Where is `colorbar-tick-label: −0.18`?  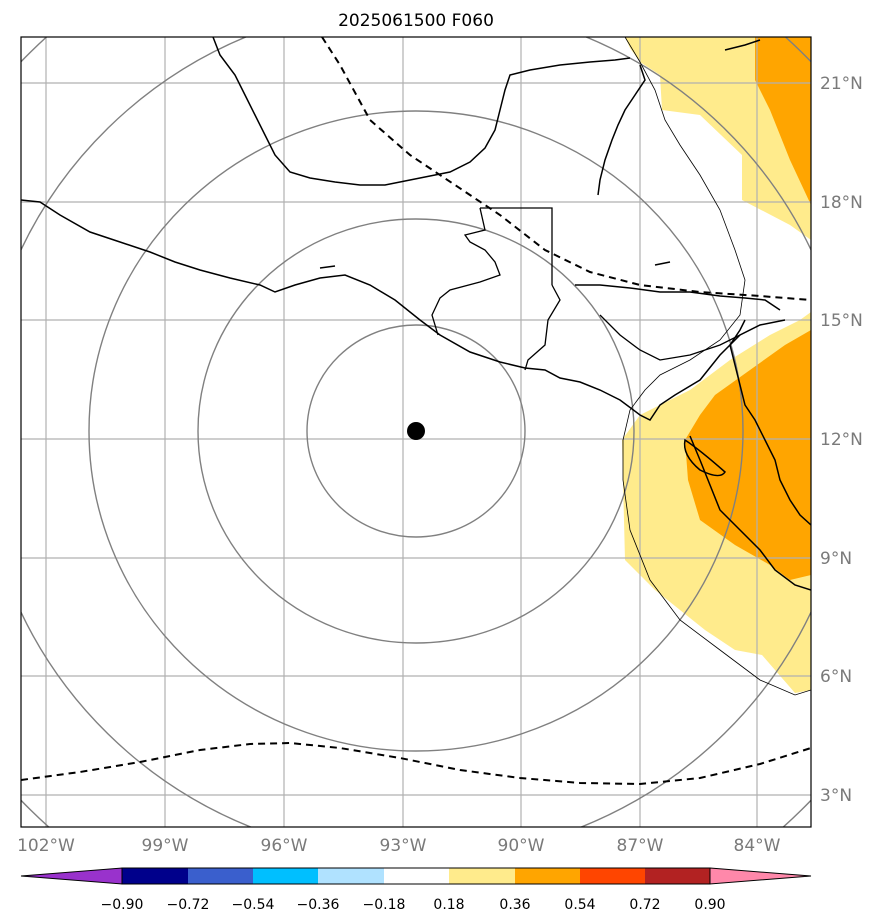
colorbar-tick-label: −0.18 is located at coordinates (384, 905).